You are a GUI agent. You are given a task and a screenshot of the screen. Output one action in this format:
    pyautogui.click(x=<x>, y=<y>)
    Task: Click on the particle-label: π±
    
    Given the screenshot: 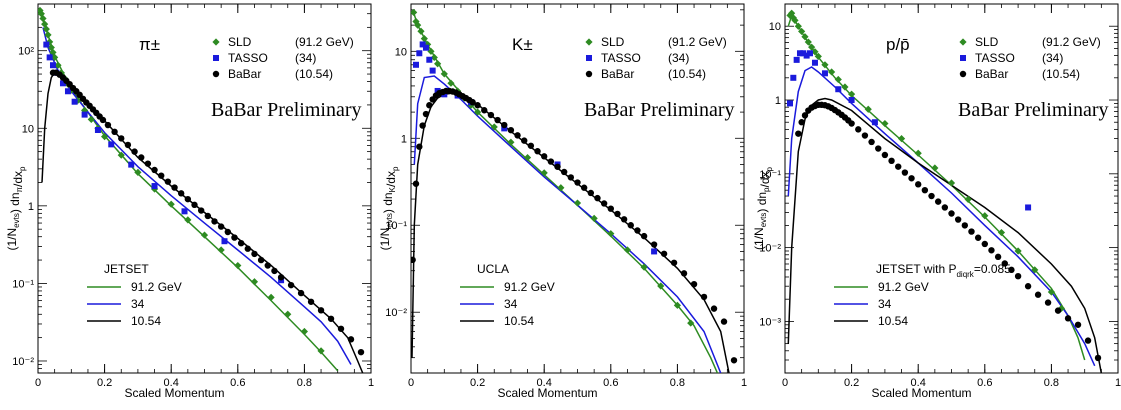 What is the action you would take?
    pyautogui.click(x=149, y=44)
    